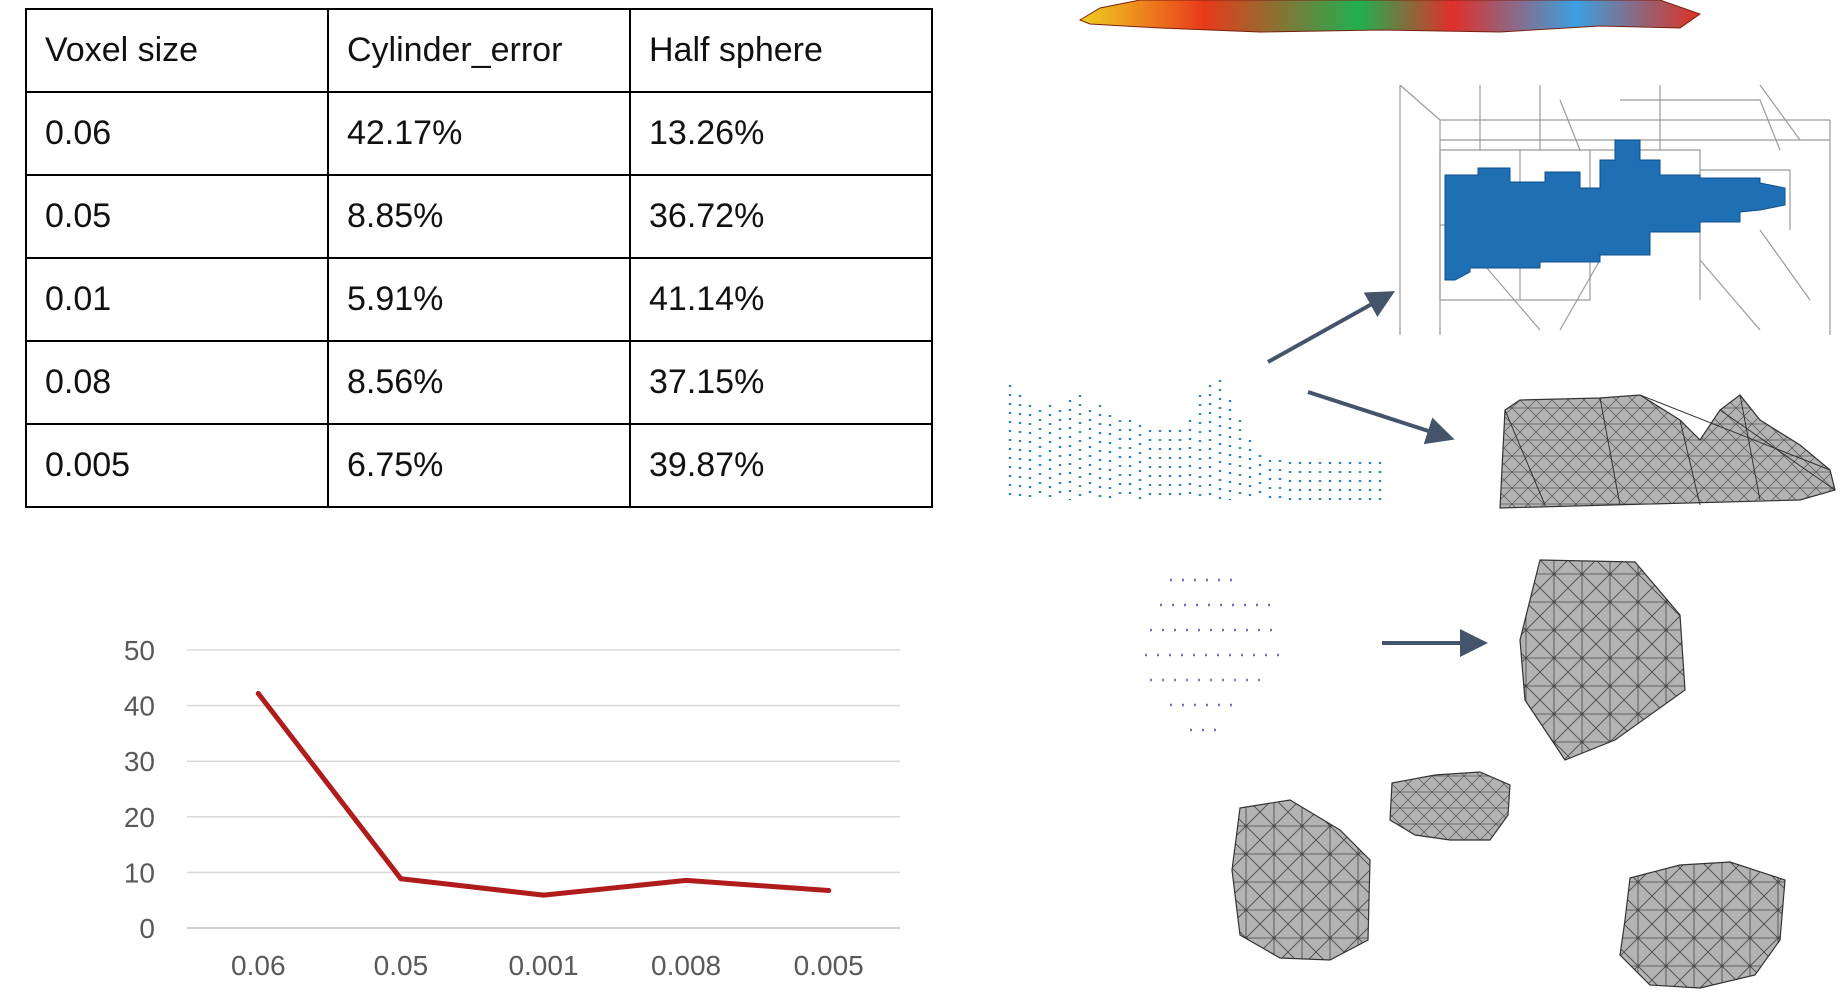  What do you see at coordinates (512, 808) in the screenshot?
I see `error-line-chart: 0 10 20 30 40 50 0.06 0.05 0.001 0.008 0.005` at bounding box center [512, 808].